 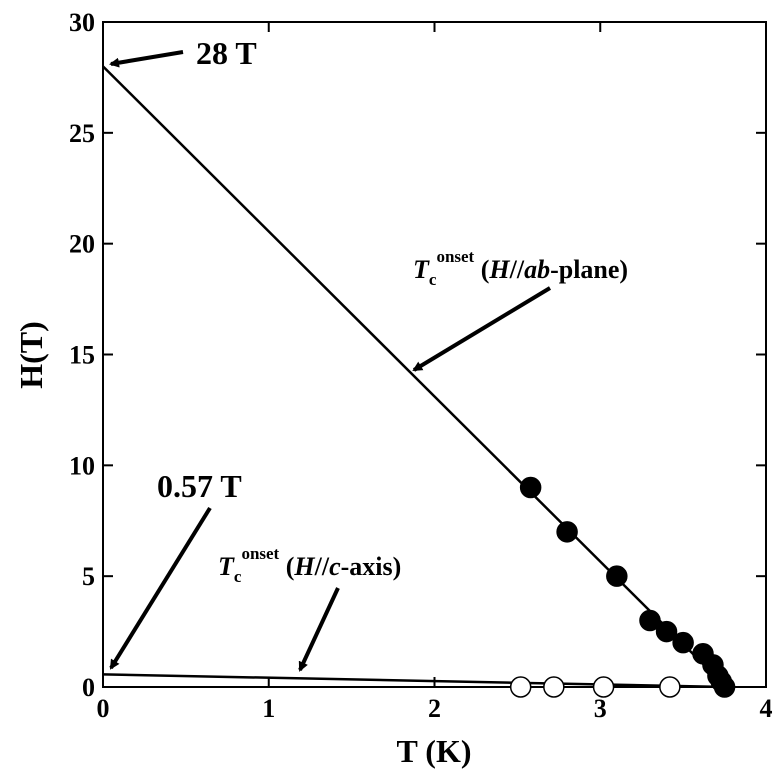 What do you see at coordinates (520, 268) in the screenshot?
I see `label-ab-plane: Tconset (H//ab-plane)` at bounding box center [520, 268].